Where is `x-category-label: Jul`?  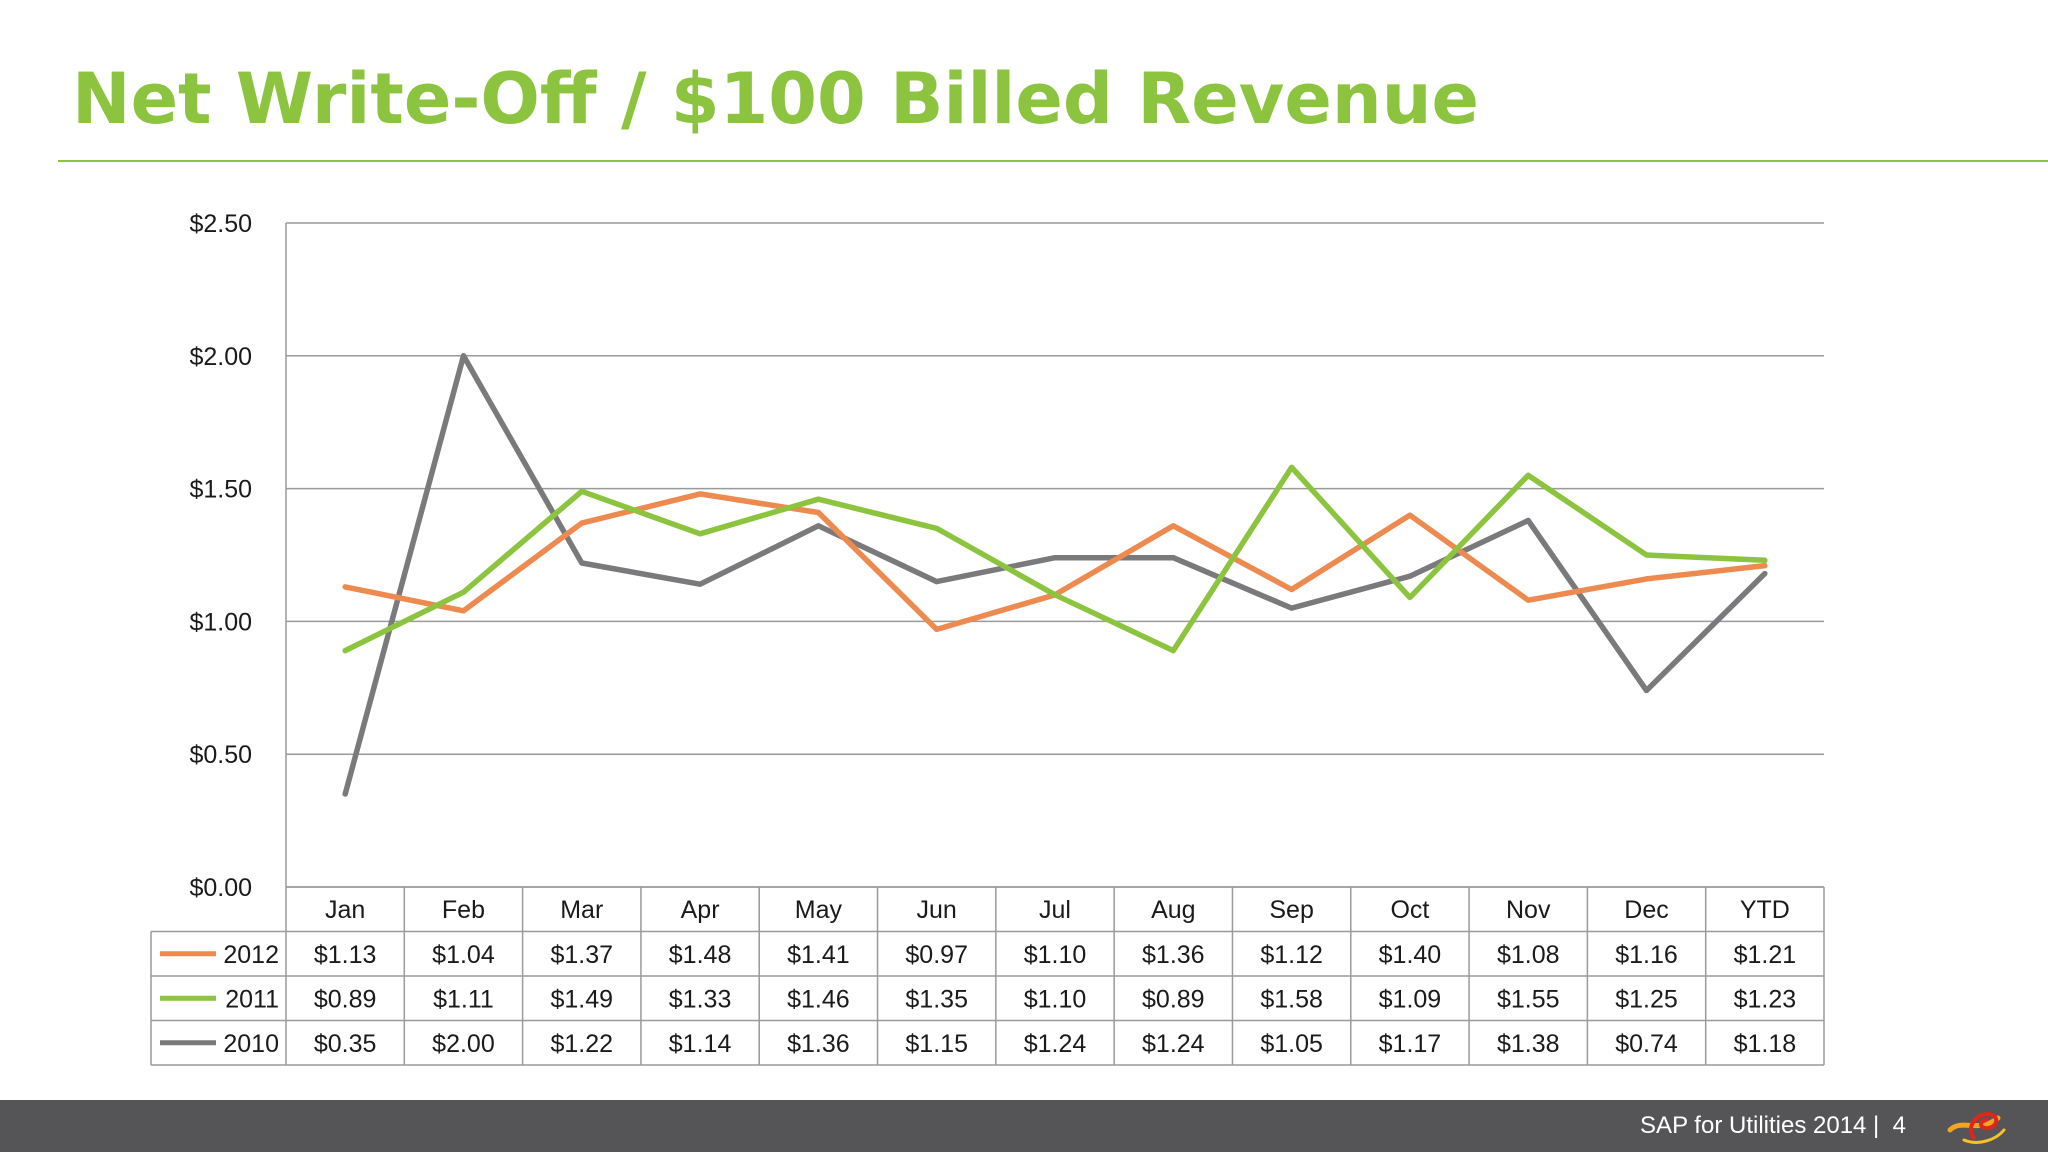 x-category-label: Jul is located at coordinates (1055, 910).